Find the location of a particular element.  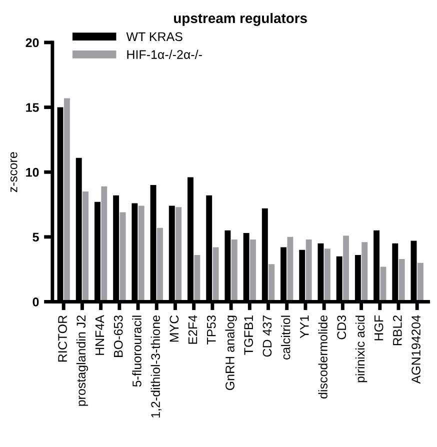

x-tick-label: RBL2 is located at coordinates (397, 331).